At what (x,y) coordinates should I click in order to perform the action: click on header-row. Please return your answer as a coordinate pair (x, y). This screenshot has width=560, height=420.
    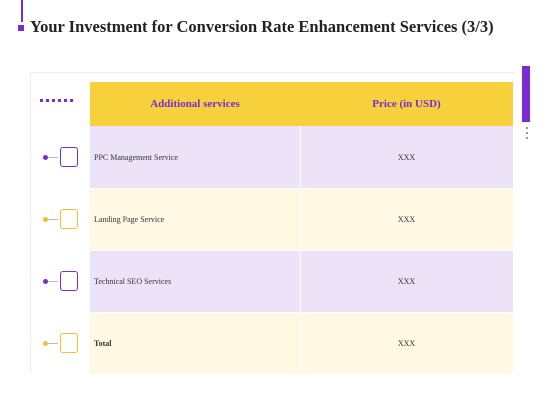
    Looking at the image, I should click on (301, 104).